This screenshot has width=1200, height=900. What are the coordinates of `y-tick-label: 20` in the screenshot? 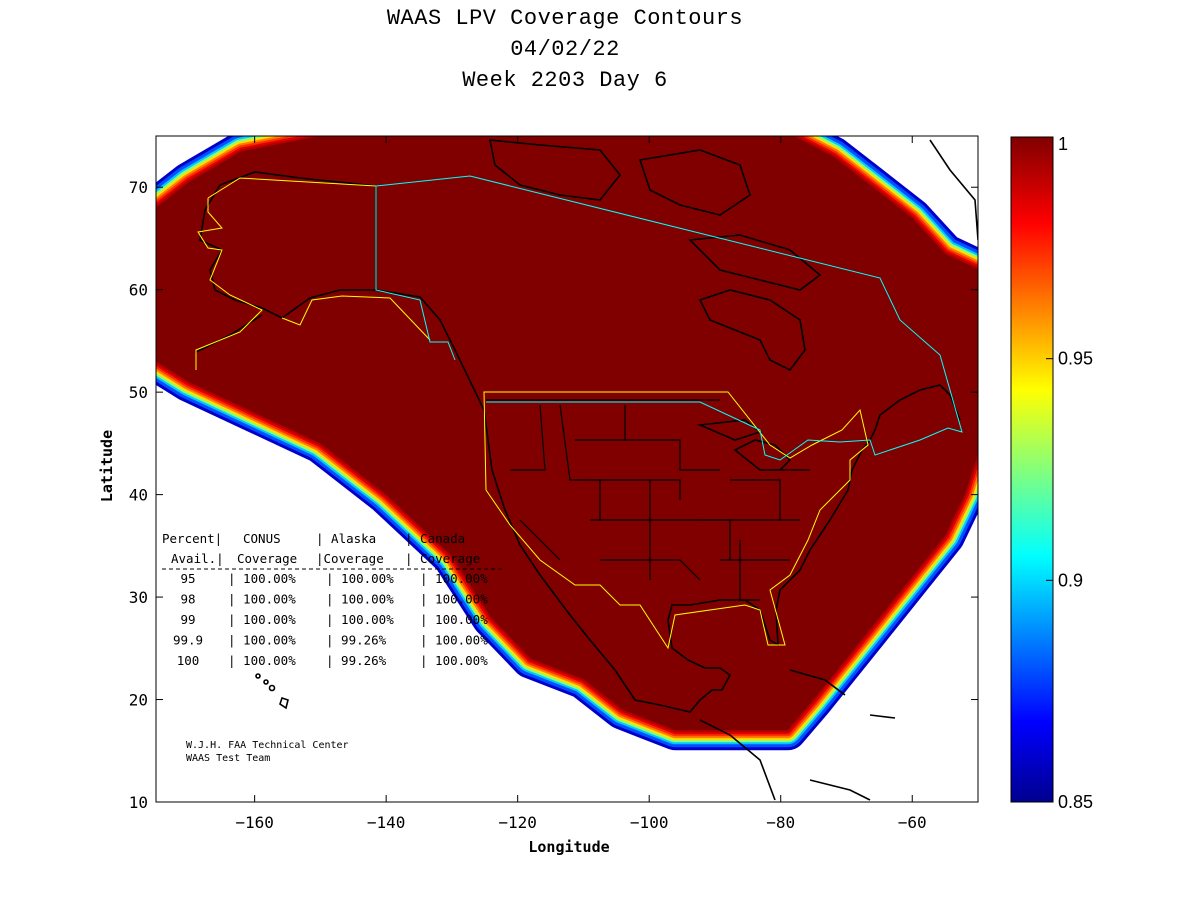 It's located at (138, 700).